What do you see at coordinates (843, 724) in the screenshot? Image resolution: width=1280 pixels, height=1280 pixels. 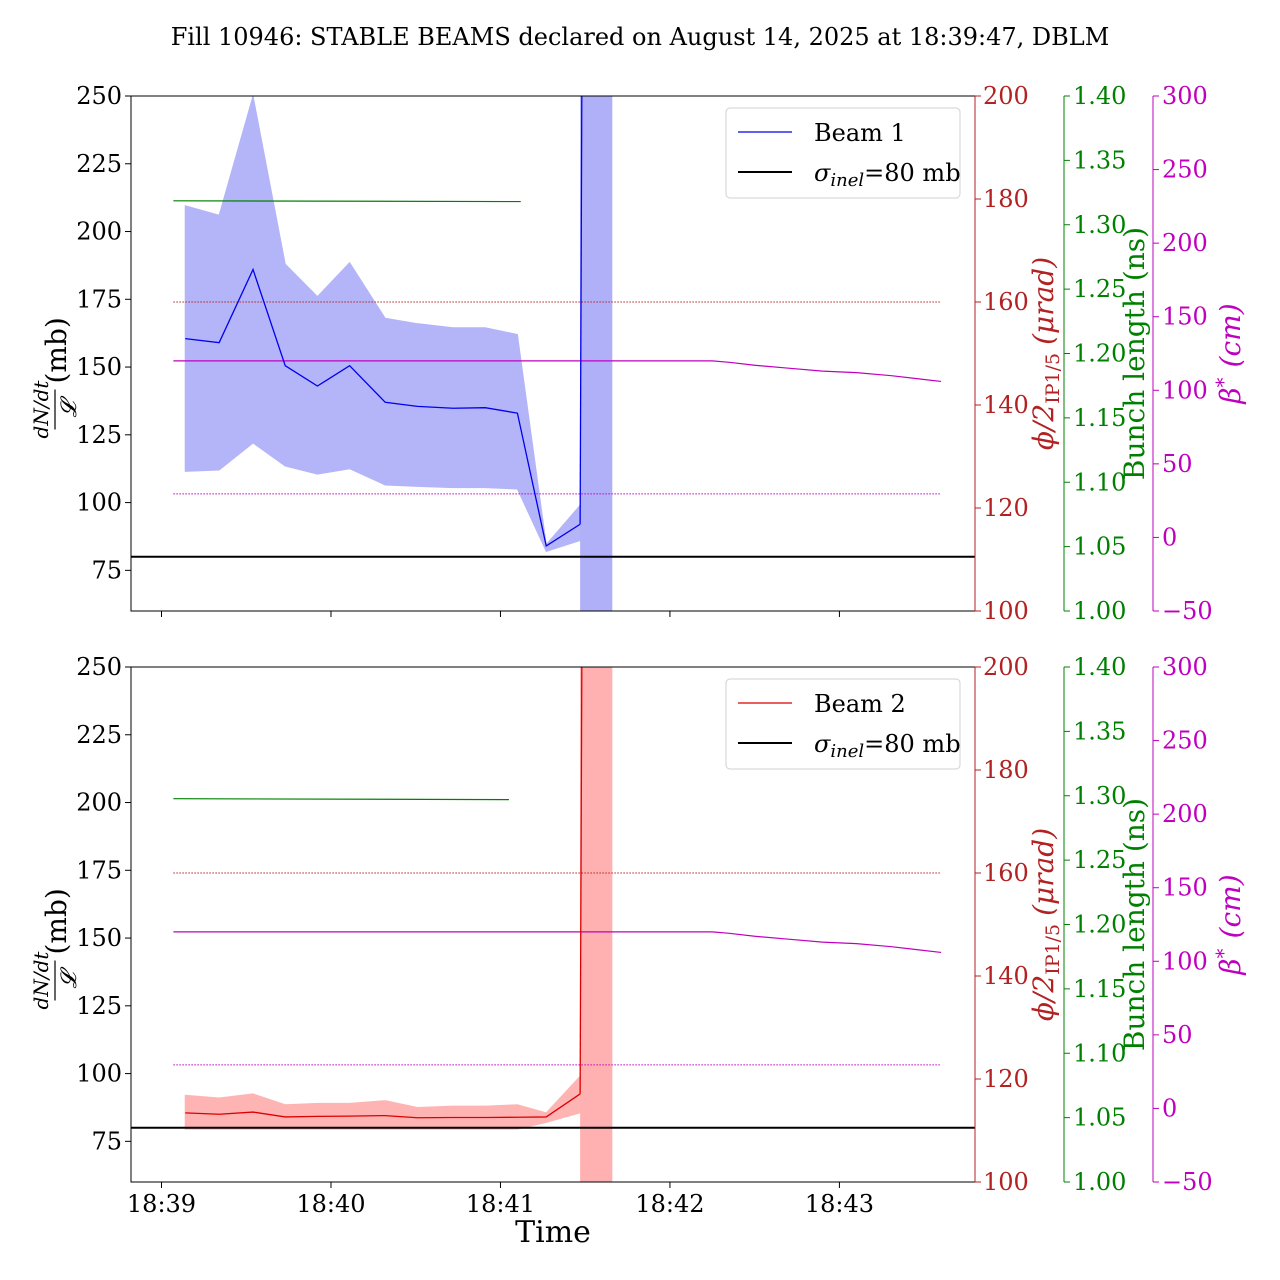 I see `legend: Beam 2 σinel=80 mb` at bounding box center [843, 724].